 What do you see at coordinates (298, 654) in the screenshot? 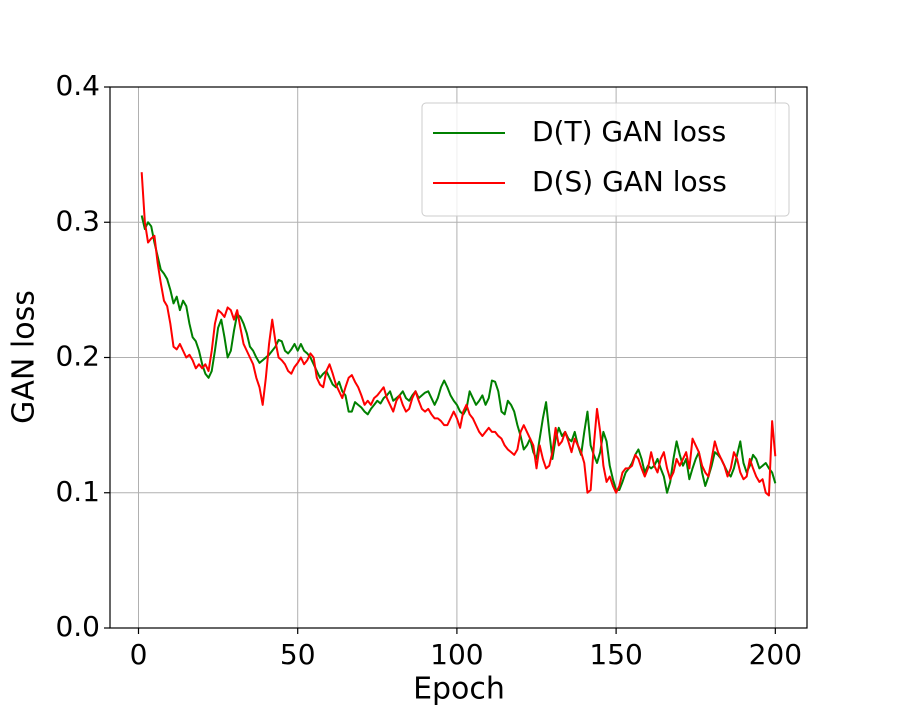
I see `x-tick-label: 50` at bounding box center [298, 654].